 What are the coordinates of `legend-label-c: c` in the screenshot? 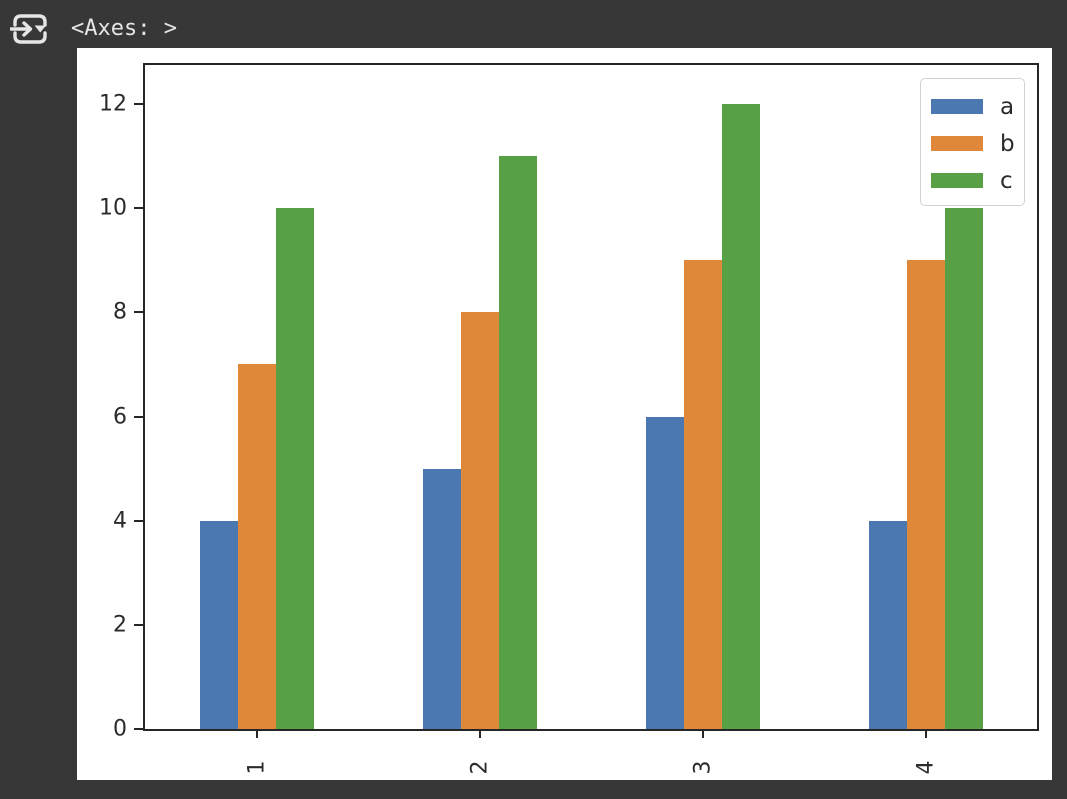 It's located at (1006, 180).